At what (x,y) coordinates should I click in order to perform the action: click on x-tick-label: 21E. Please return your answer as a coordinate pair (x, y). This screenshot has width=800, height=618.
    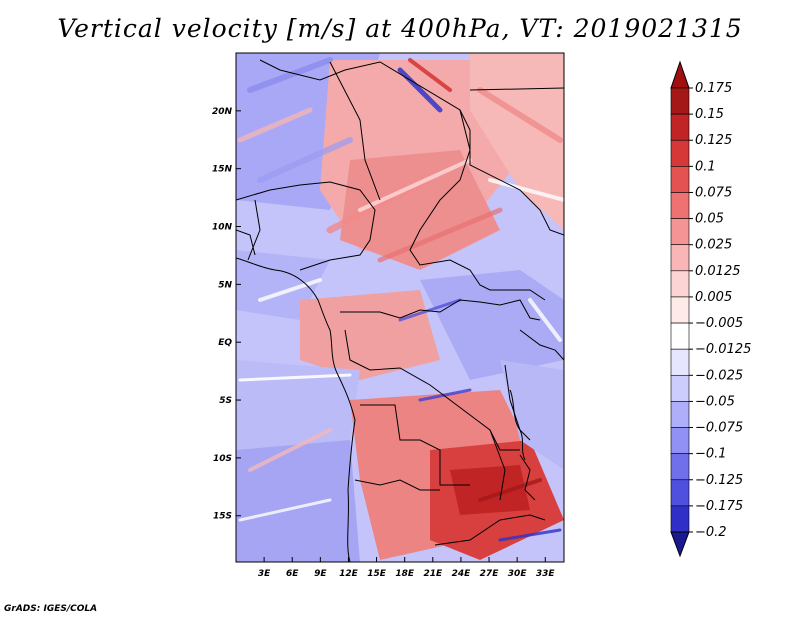
    Looking at the image, I should click on (433, 574).